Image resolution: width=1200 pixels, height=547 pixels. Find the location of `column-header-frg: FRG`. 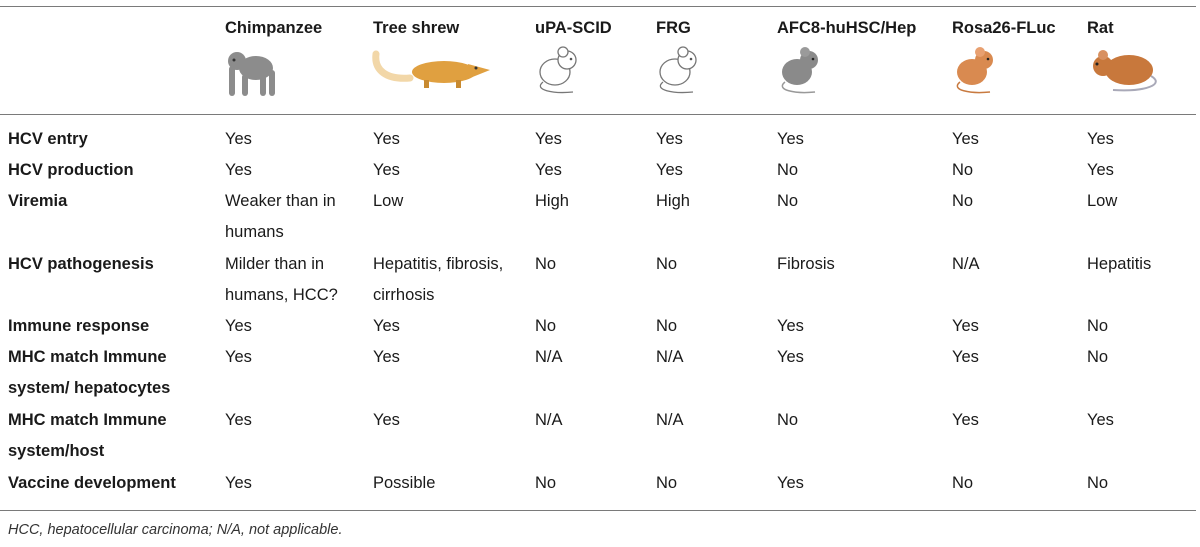

column-header-frg: FRG is located at coordinates (673, 28).